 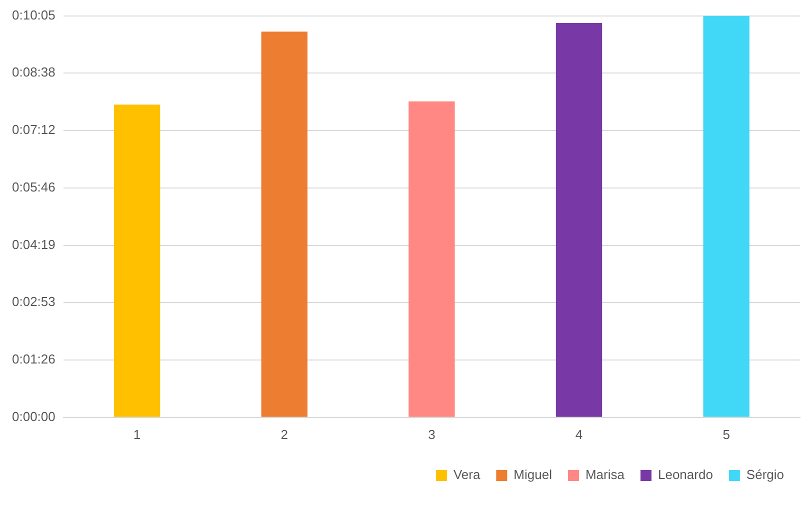 I want to click on y-tick-label: 0:02:53, so click(x=34, y=302).